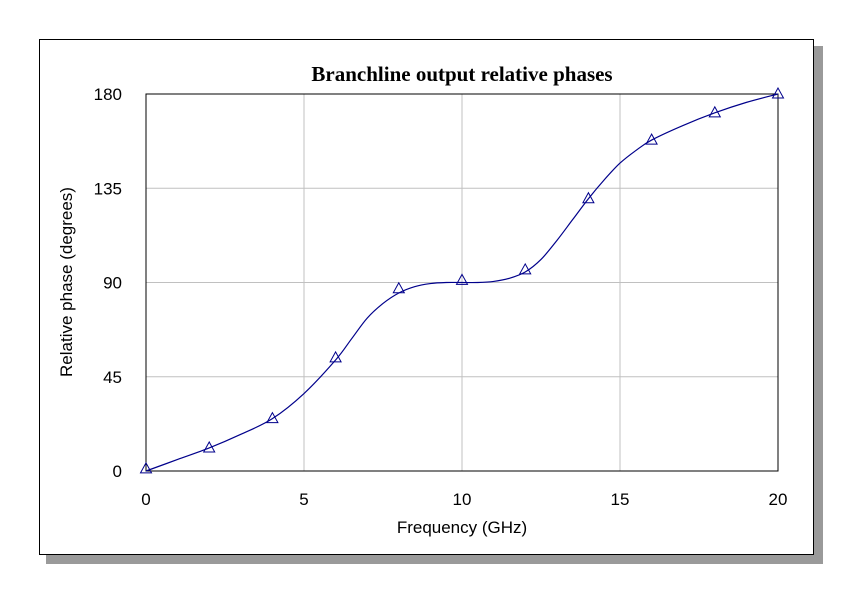 Image resolution: width=864 pixels, height=605 pixels. What do you see at coordinates (117, 471) in the screenshot?
I see `y-tick-label: 0` at bounding box center [117, 471].